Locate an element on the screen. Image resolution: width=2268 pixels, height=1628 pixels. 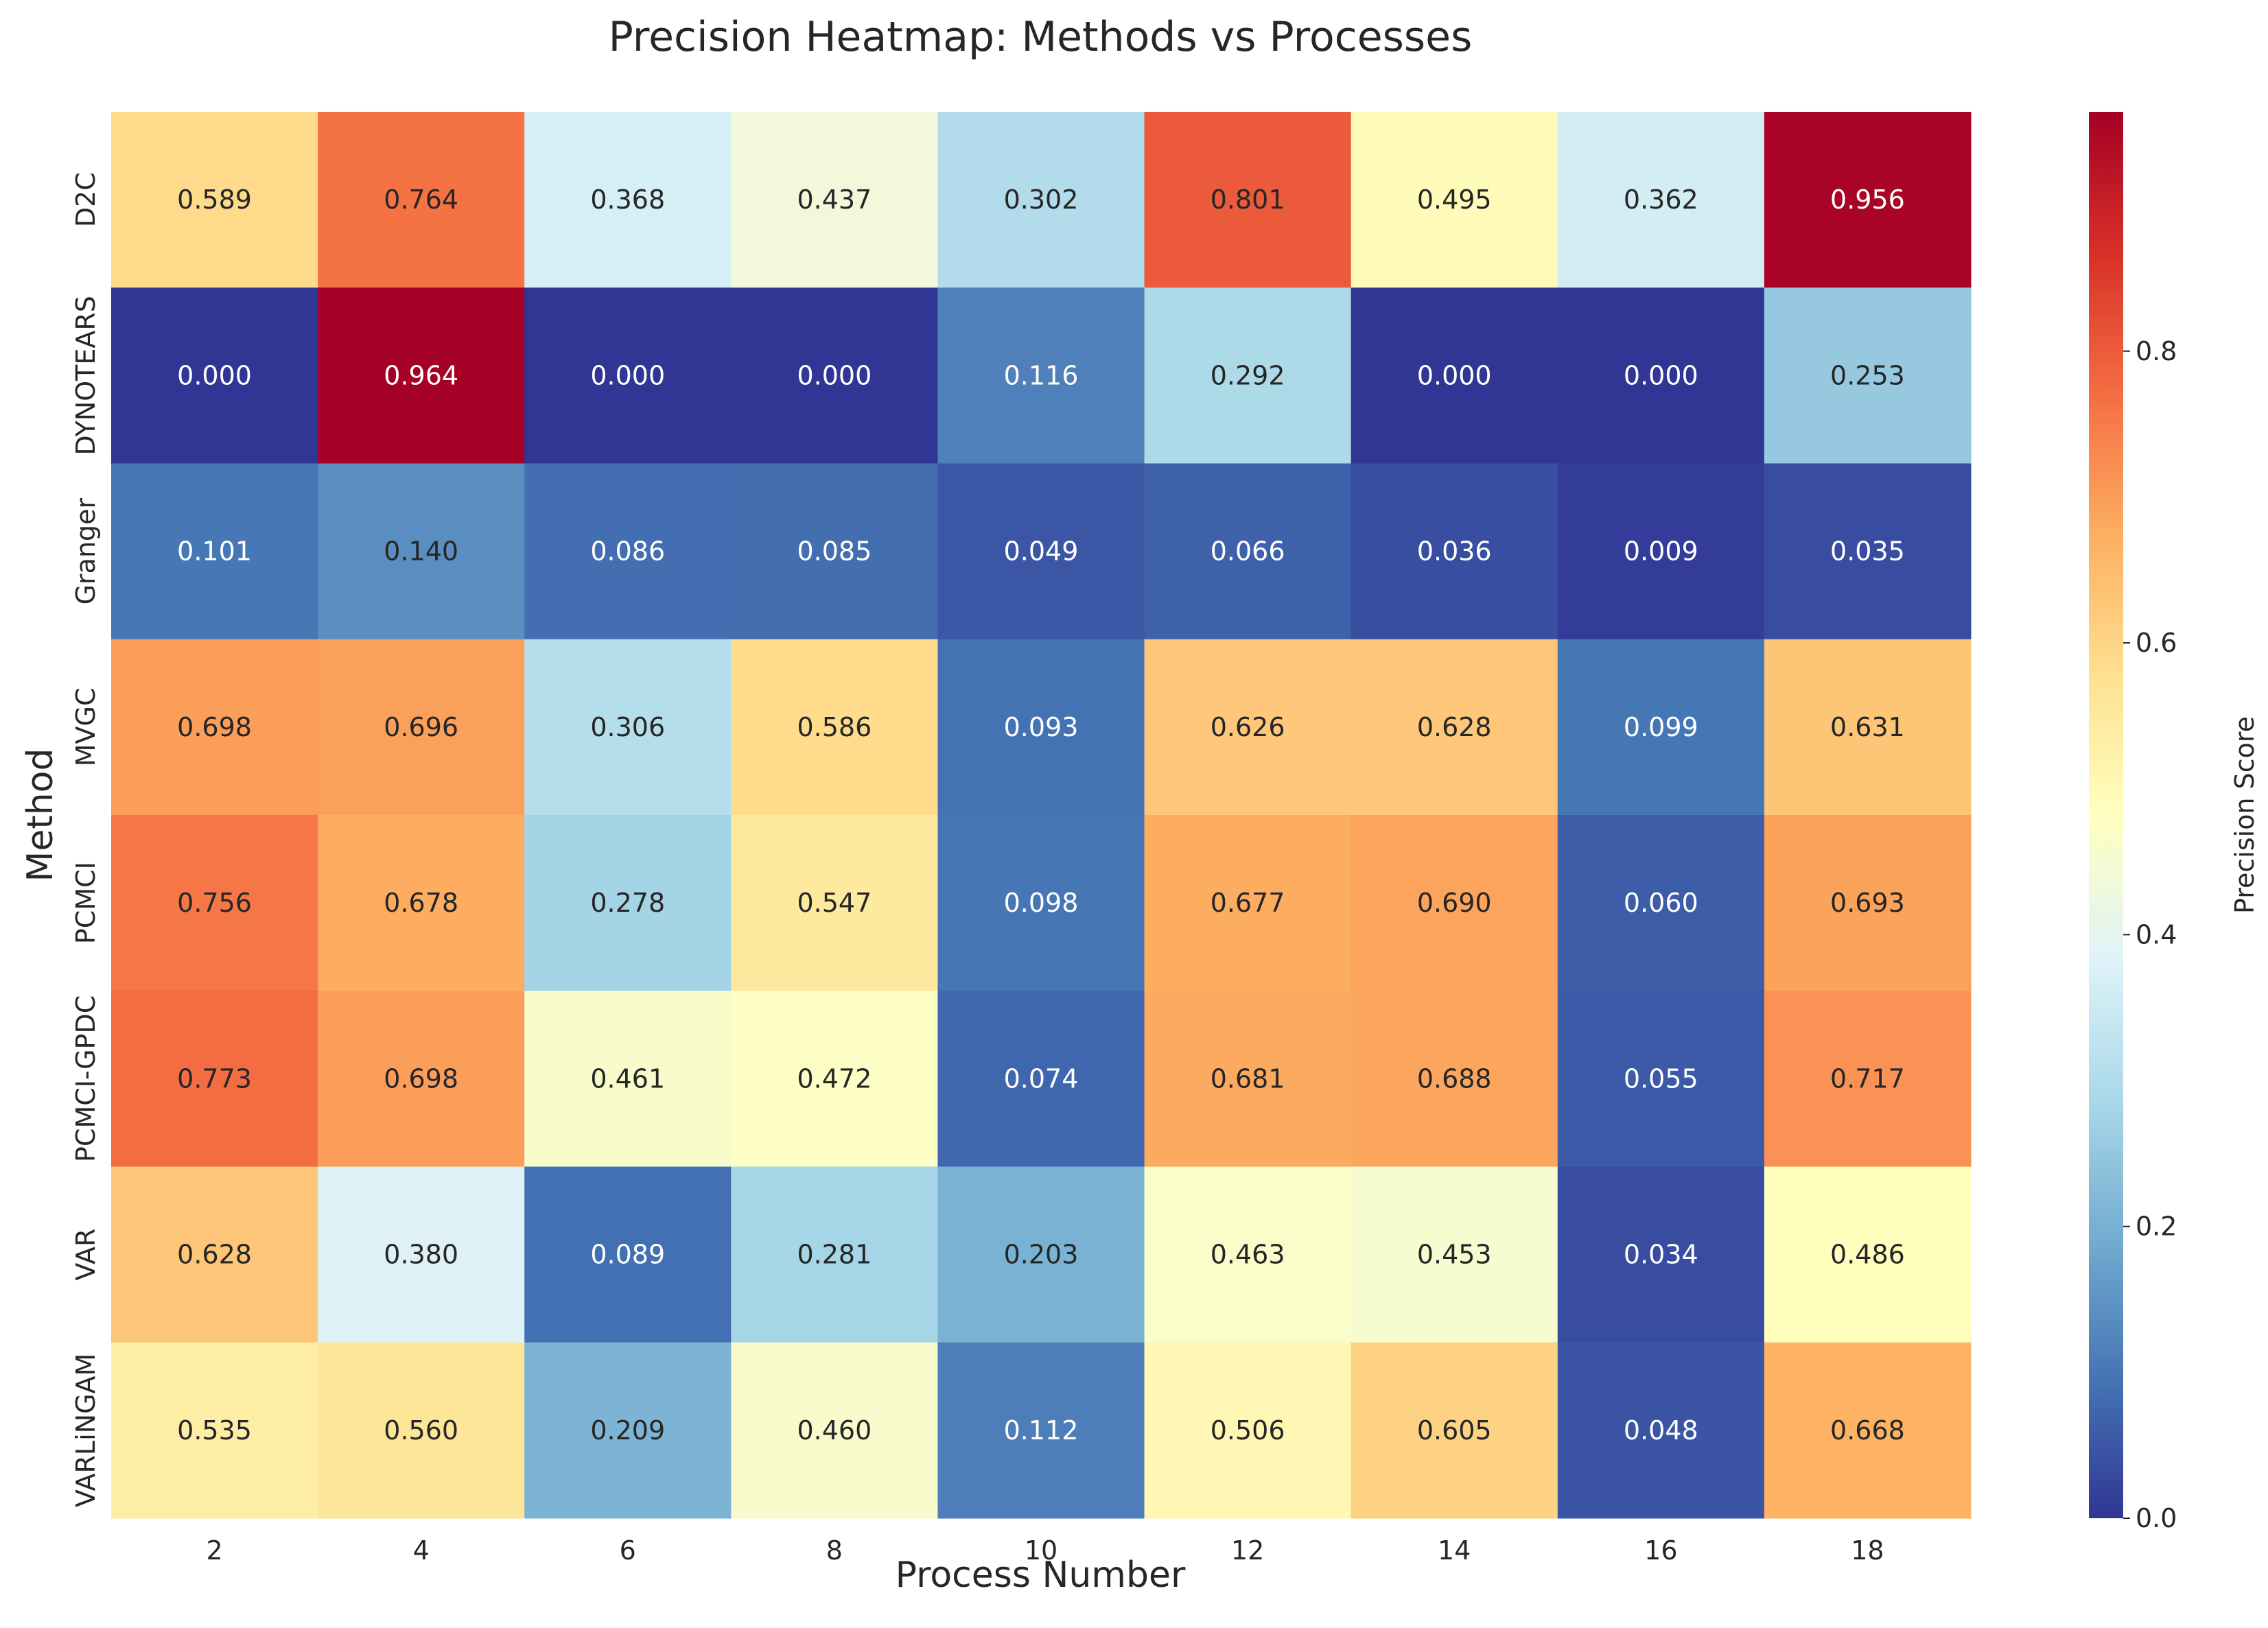
cell-value-label: 0.066 is located at coordinates (1248, 551).